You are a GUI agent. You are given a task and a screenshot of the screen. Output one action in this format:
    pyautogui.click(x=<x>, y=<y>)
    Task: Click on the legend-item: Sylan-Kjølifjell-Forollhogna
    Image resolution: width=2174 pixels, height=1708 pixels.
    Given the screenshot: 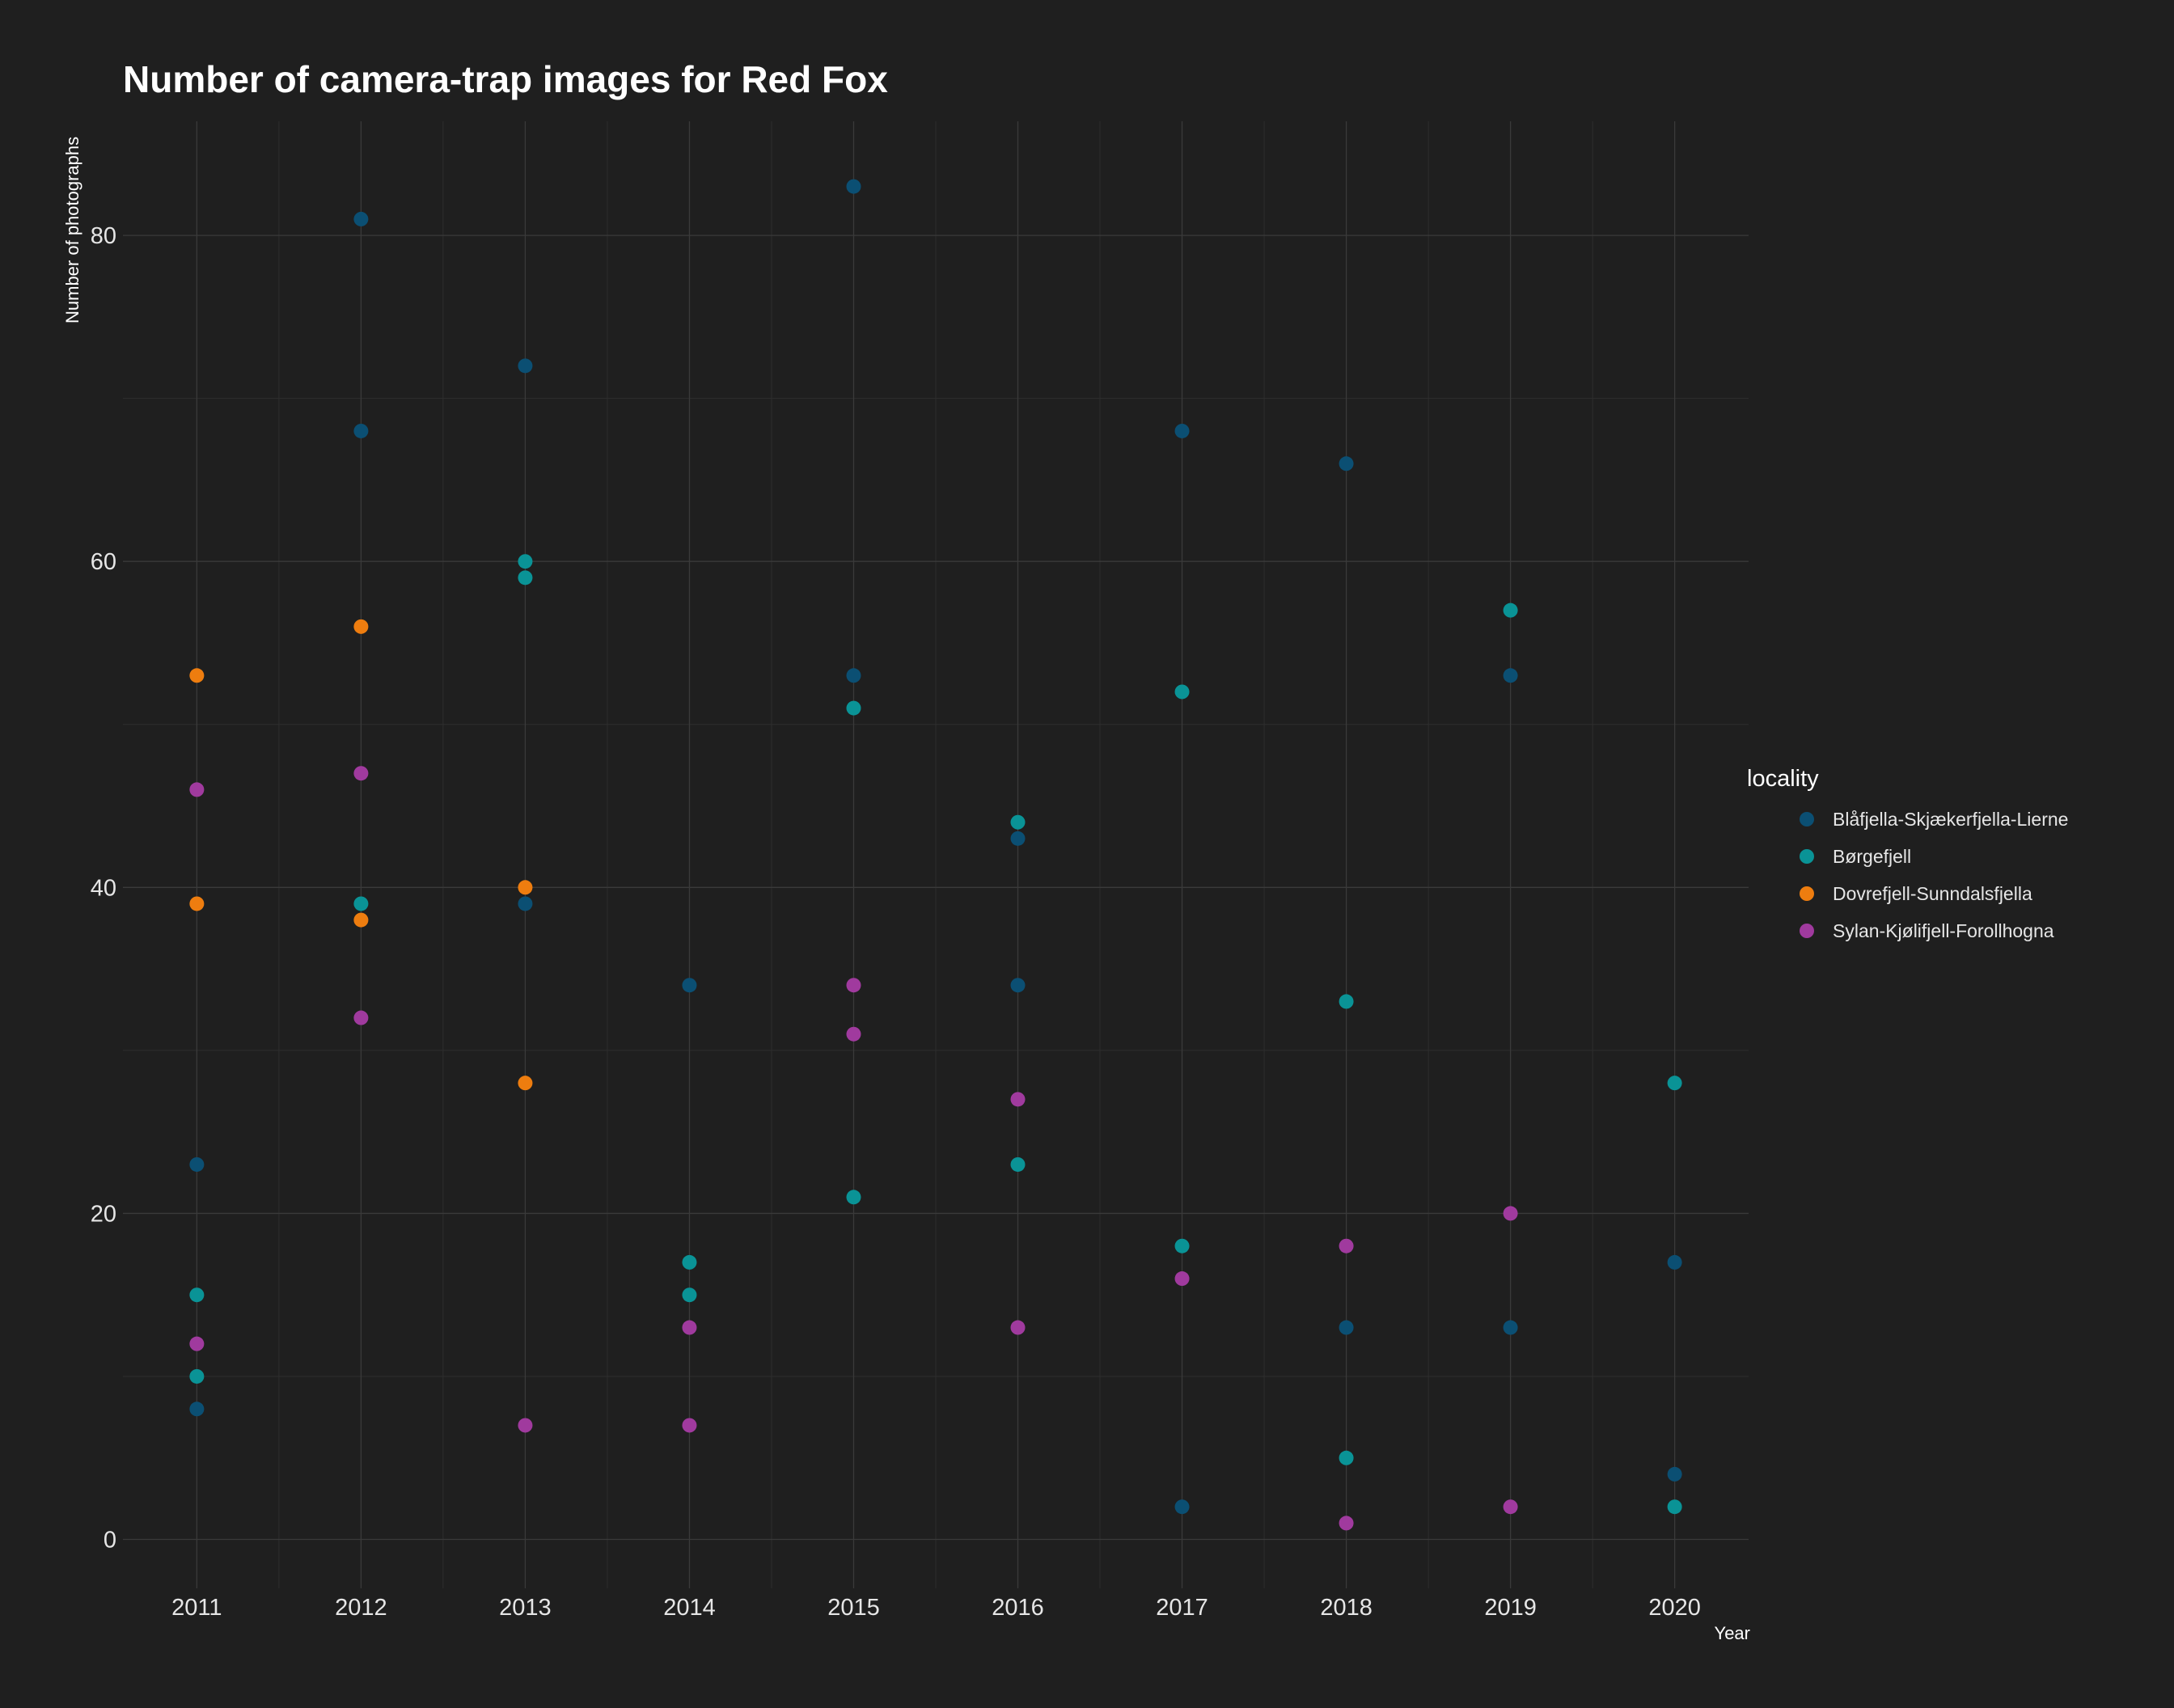 What is the action you would take?
    pyautogui.click(x=1927, y=930)
    